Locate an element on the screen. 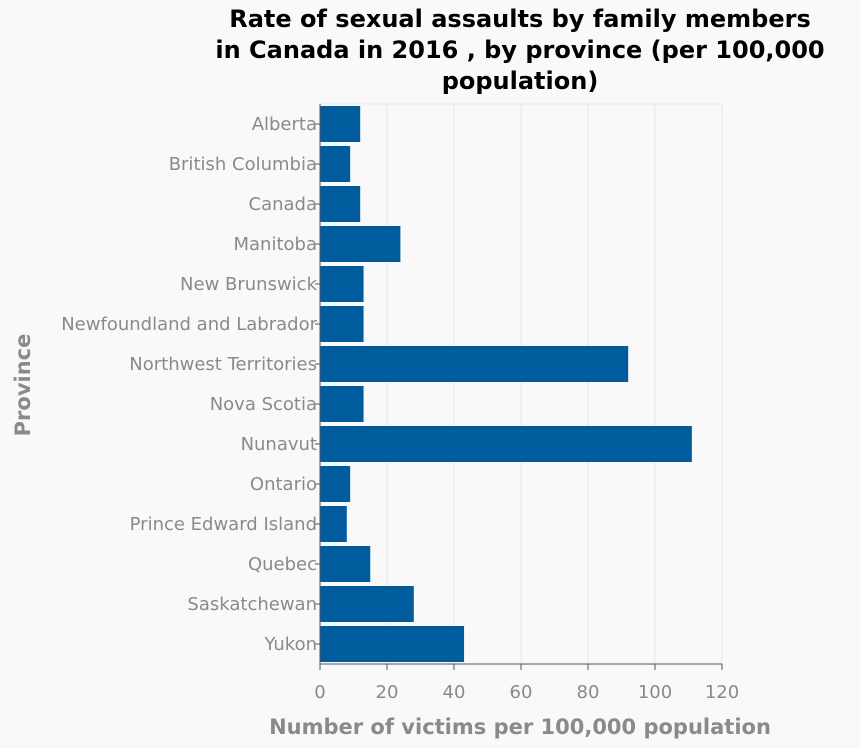 This screenshot has height=748, width=860. bar-canada is located at coordinates (340, 204).